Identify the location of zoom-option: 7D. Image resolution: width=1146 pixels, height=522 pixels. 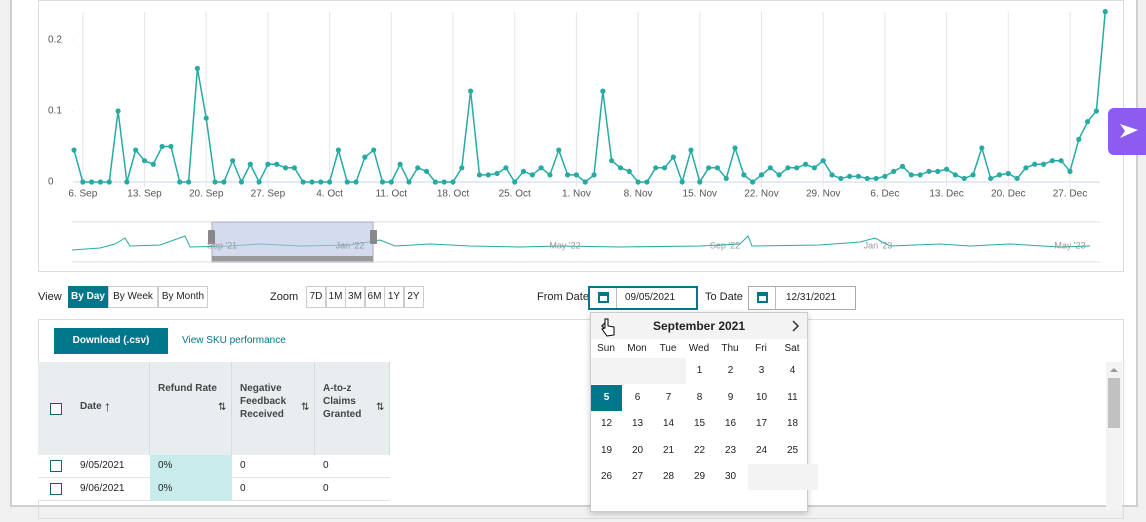
(316, 297).